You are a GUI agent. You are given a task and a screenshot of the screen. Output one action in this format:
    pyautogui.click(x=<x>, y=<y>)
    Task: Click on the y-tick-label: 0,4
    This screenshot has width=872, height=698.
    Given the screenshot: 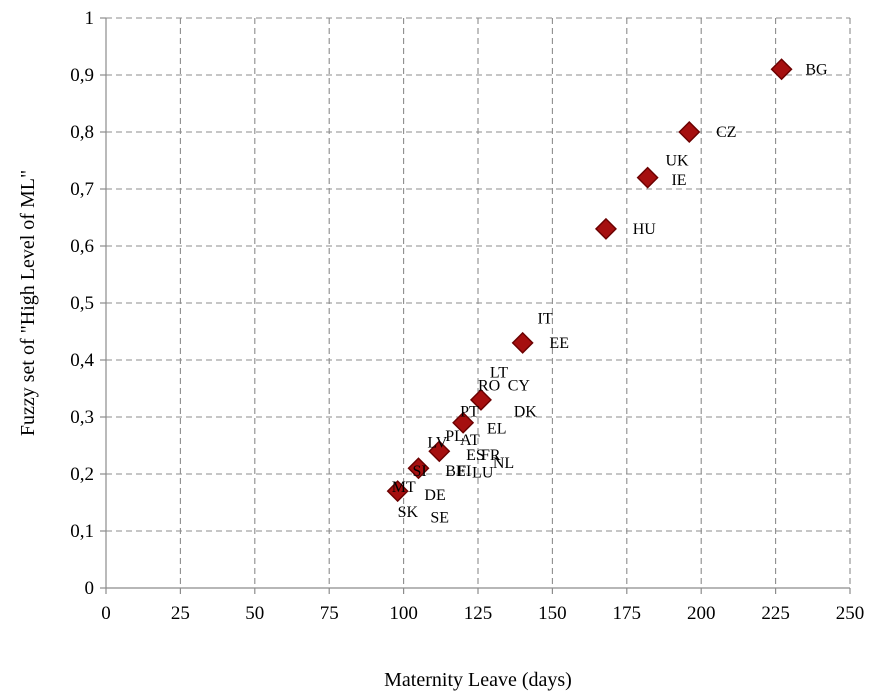 What is the action you would take?
    pyautogui.click(x=82, y=360)
    